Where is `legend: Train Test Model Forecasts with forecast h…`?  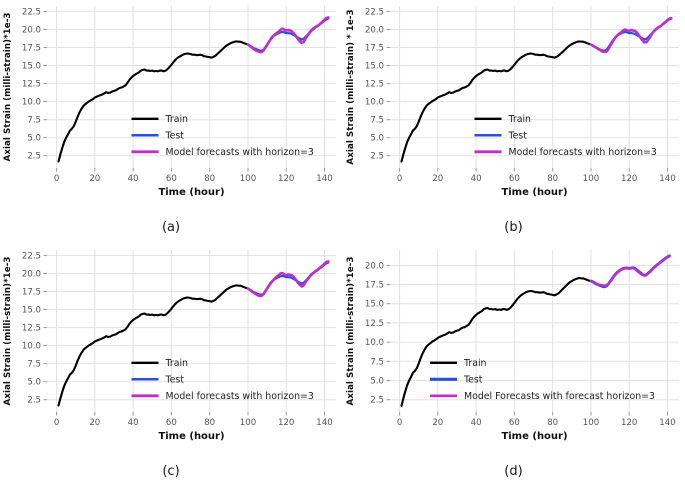 legend: Train Test Model Forecasts with forecast h… is located at coordinates (542, 380).